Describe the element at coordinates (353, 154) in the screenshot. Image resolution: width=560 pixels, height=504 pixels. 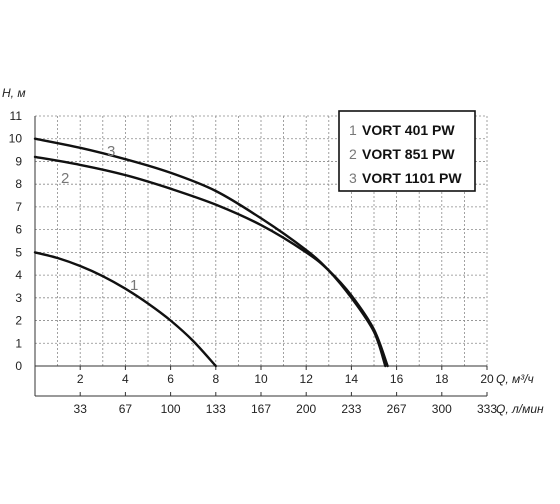
I see `legend-item-2-number: 2` at that location.